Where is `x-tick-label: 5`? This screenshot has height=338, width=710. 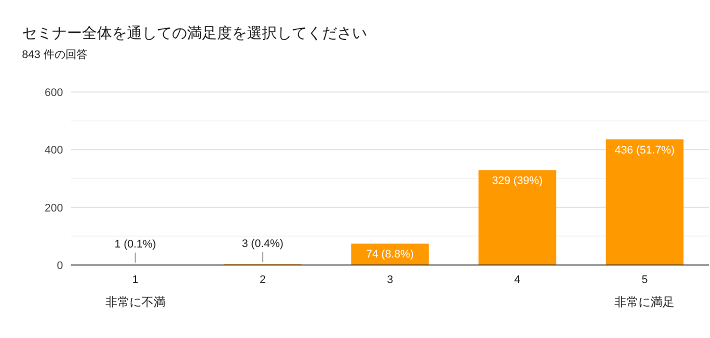 x-tick-label: 5 is located at coordinates (645, 280).